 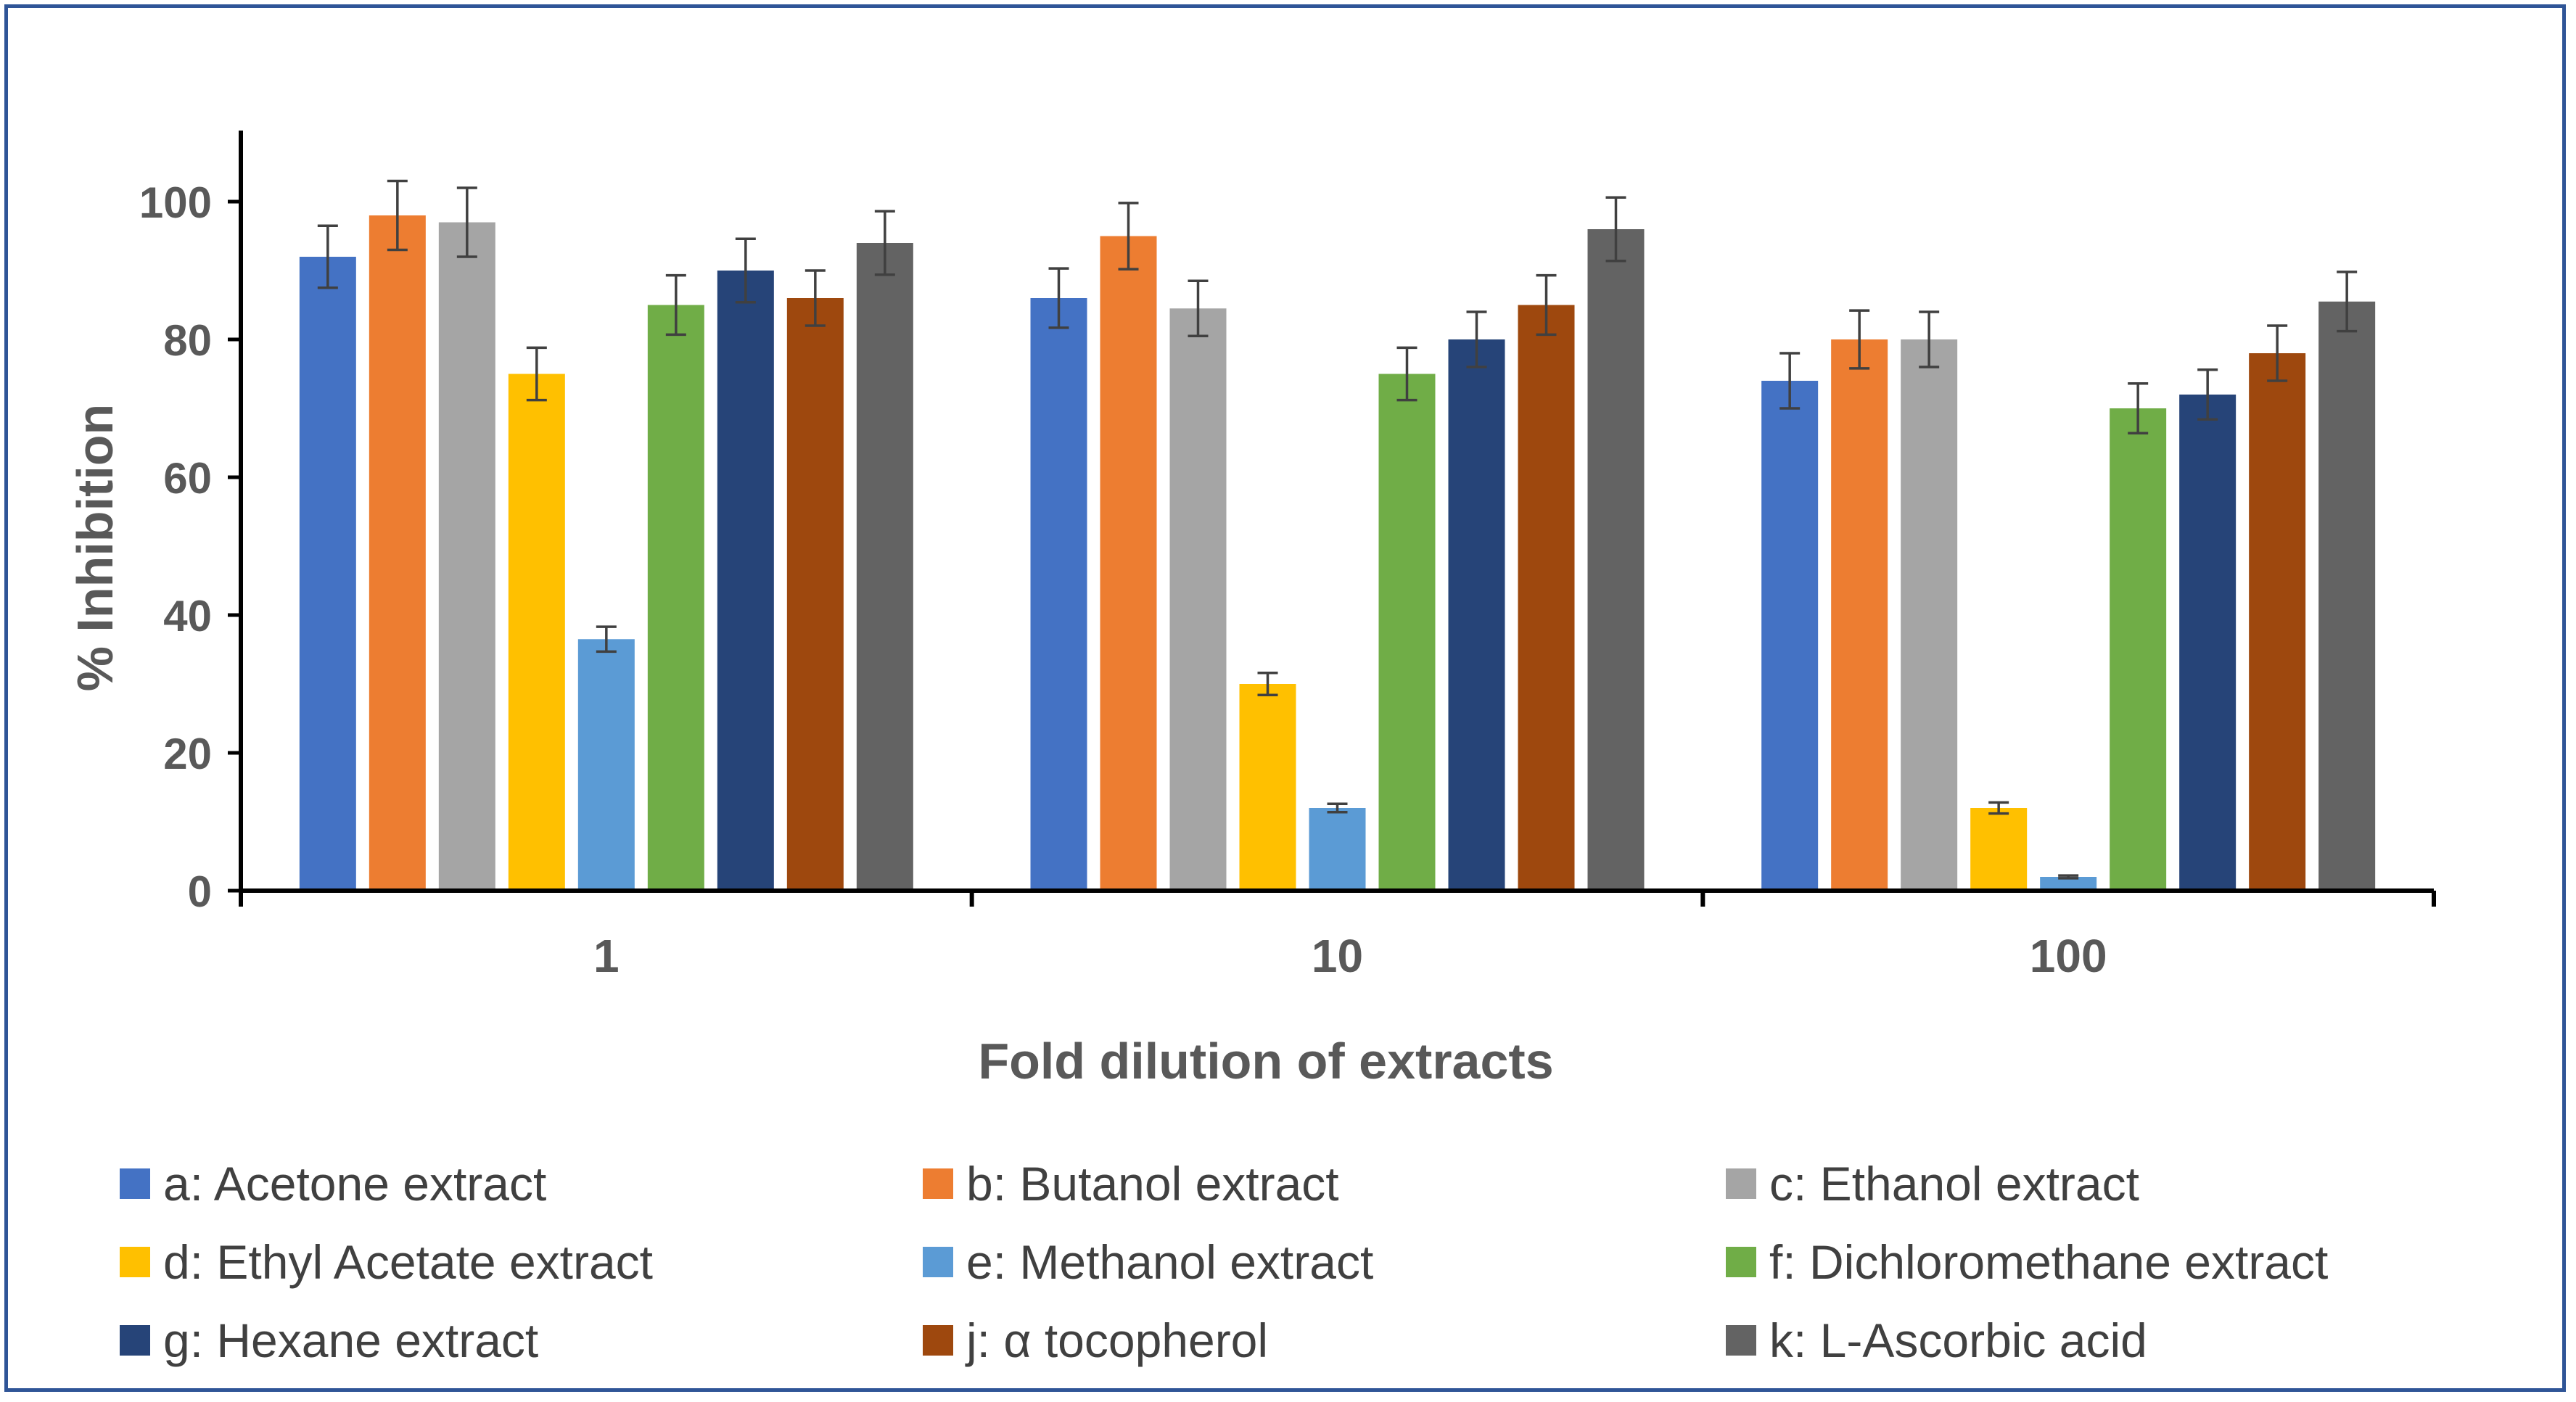 What do you see at coordinates (187, 340) in the screenshot?
I see `y-tick-label: 80` at bounding box center [187, 340].